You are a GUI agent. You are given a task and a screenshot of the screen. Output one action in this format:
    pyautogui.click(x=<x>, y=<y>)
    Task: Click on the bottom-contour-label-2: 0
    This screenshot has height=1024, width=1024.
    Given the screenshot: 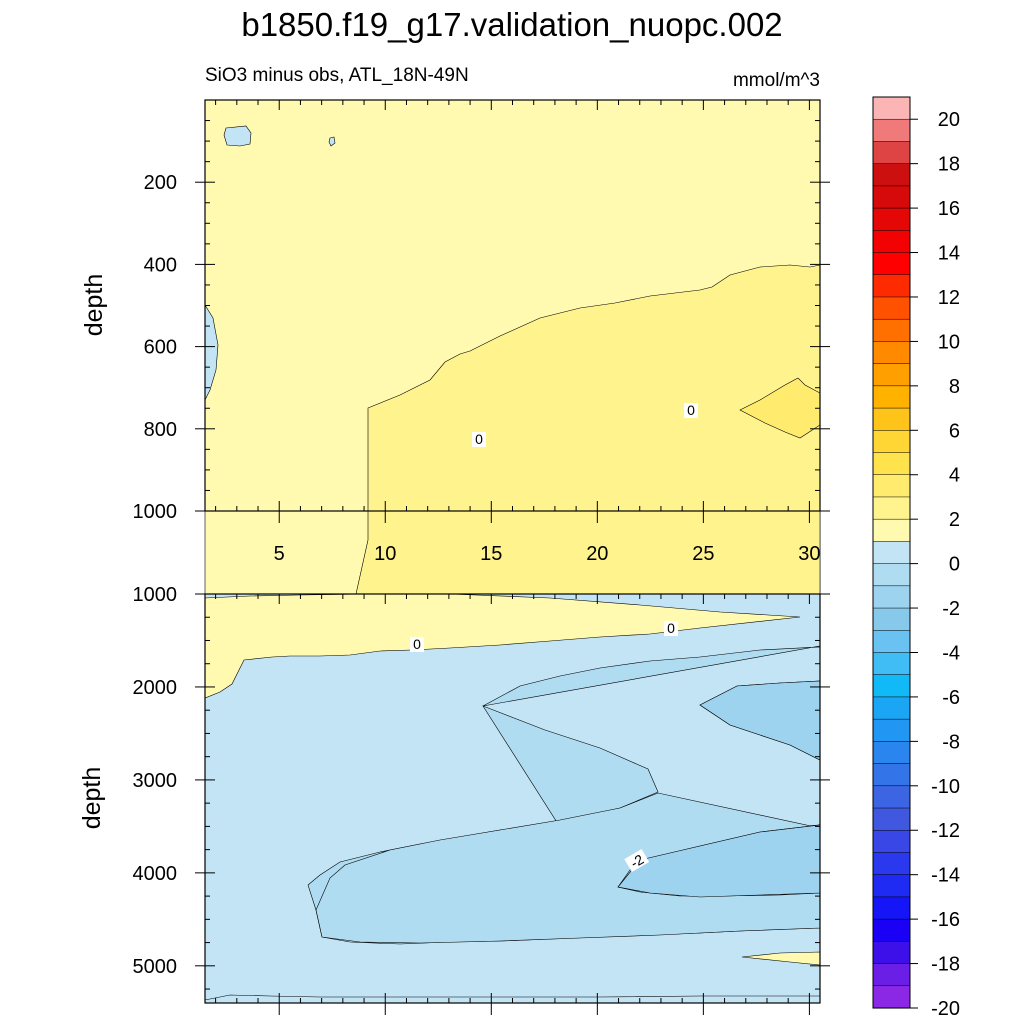 What is the action you would take?
    pyautogui.click(x=671, y=628)
    